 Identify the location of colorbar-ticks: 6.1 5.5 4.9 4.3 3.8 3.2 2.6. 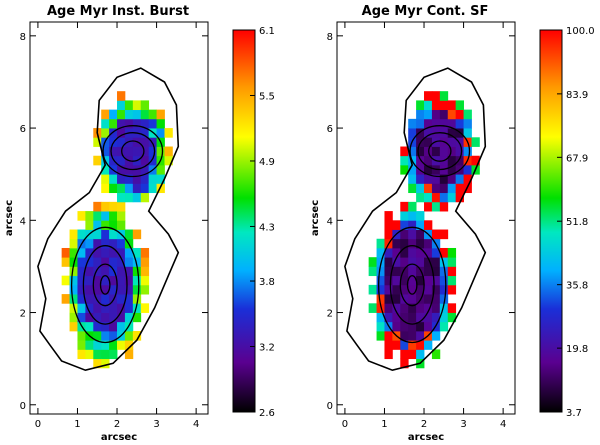
(262, 222).